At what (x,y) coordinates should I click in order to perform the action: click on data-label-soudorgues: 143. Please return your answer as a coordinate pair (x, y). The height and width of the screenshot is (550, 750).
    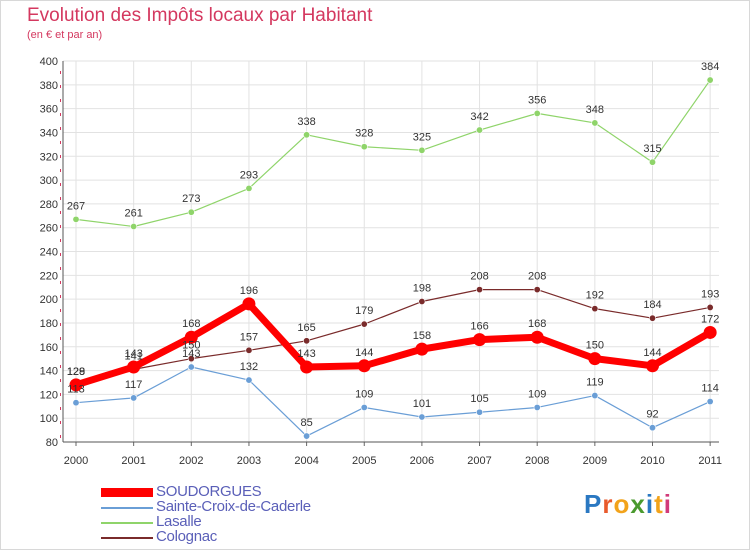
    Looking at the image, I should click on (306, 354).